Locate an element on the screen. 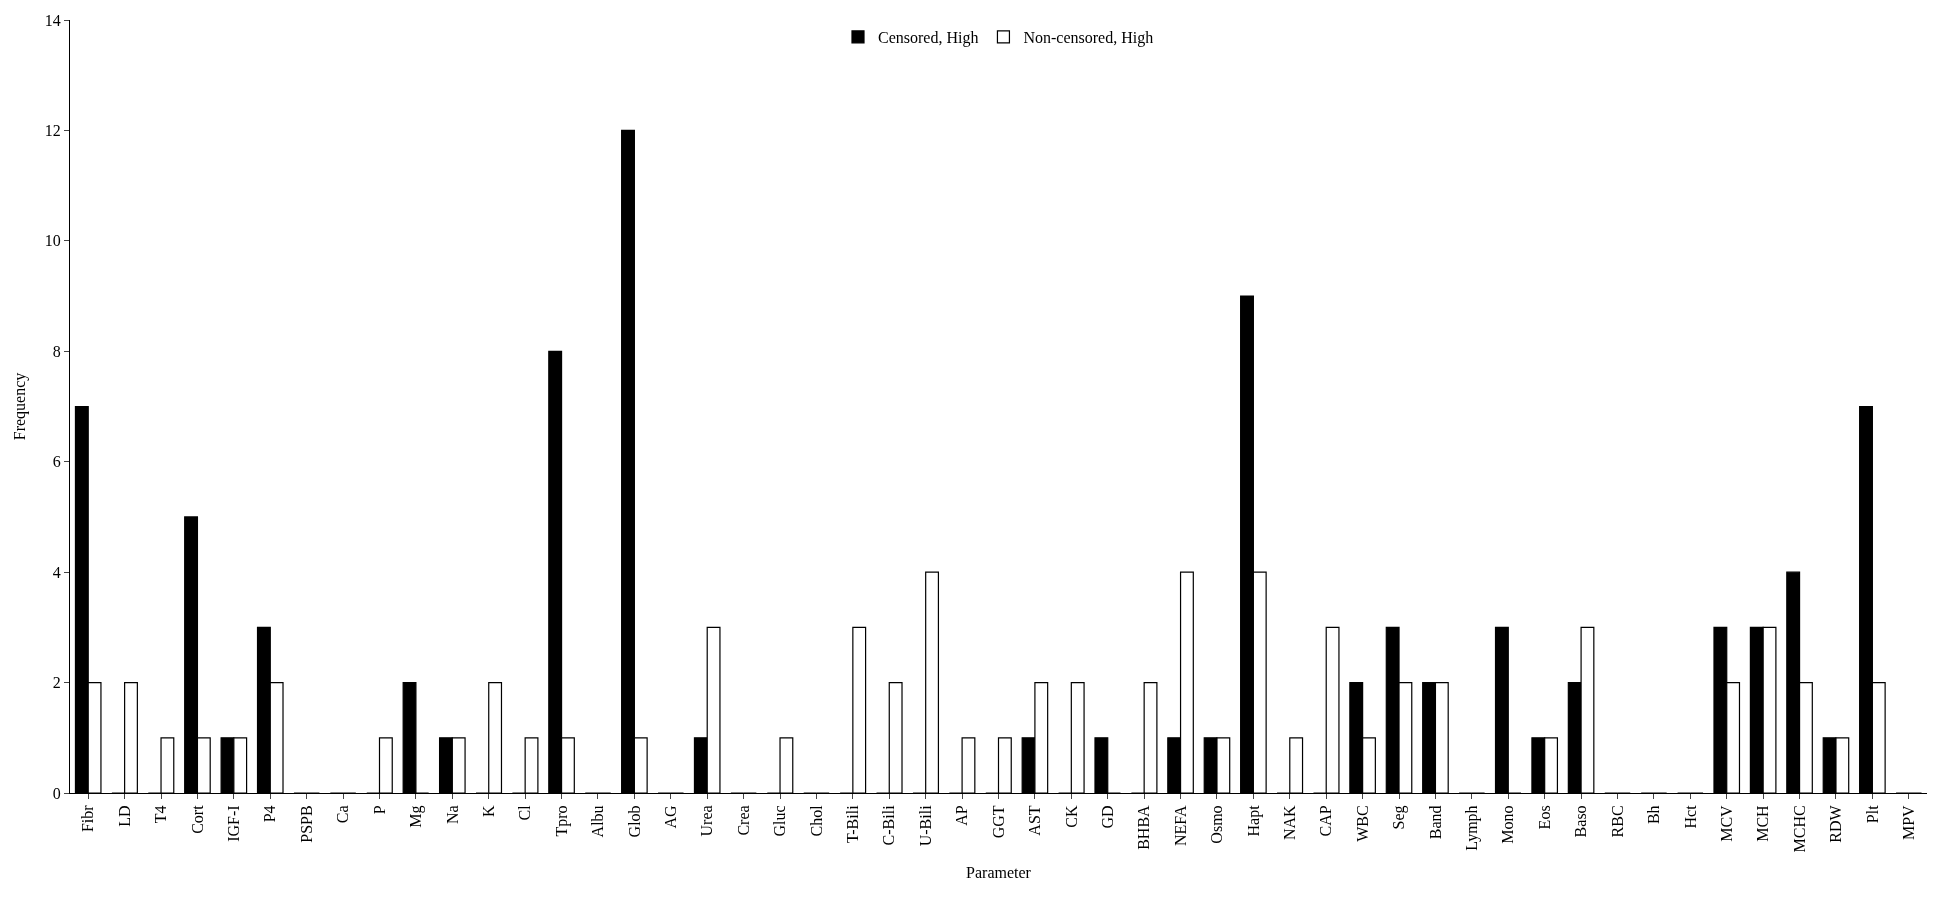  x-tick-label: Eos is located at coordinates (1544, 817).